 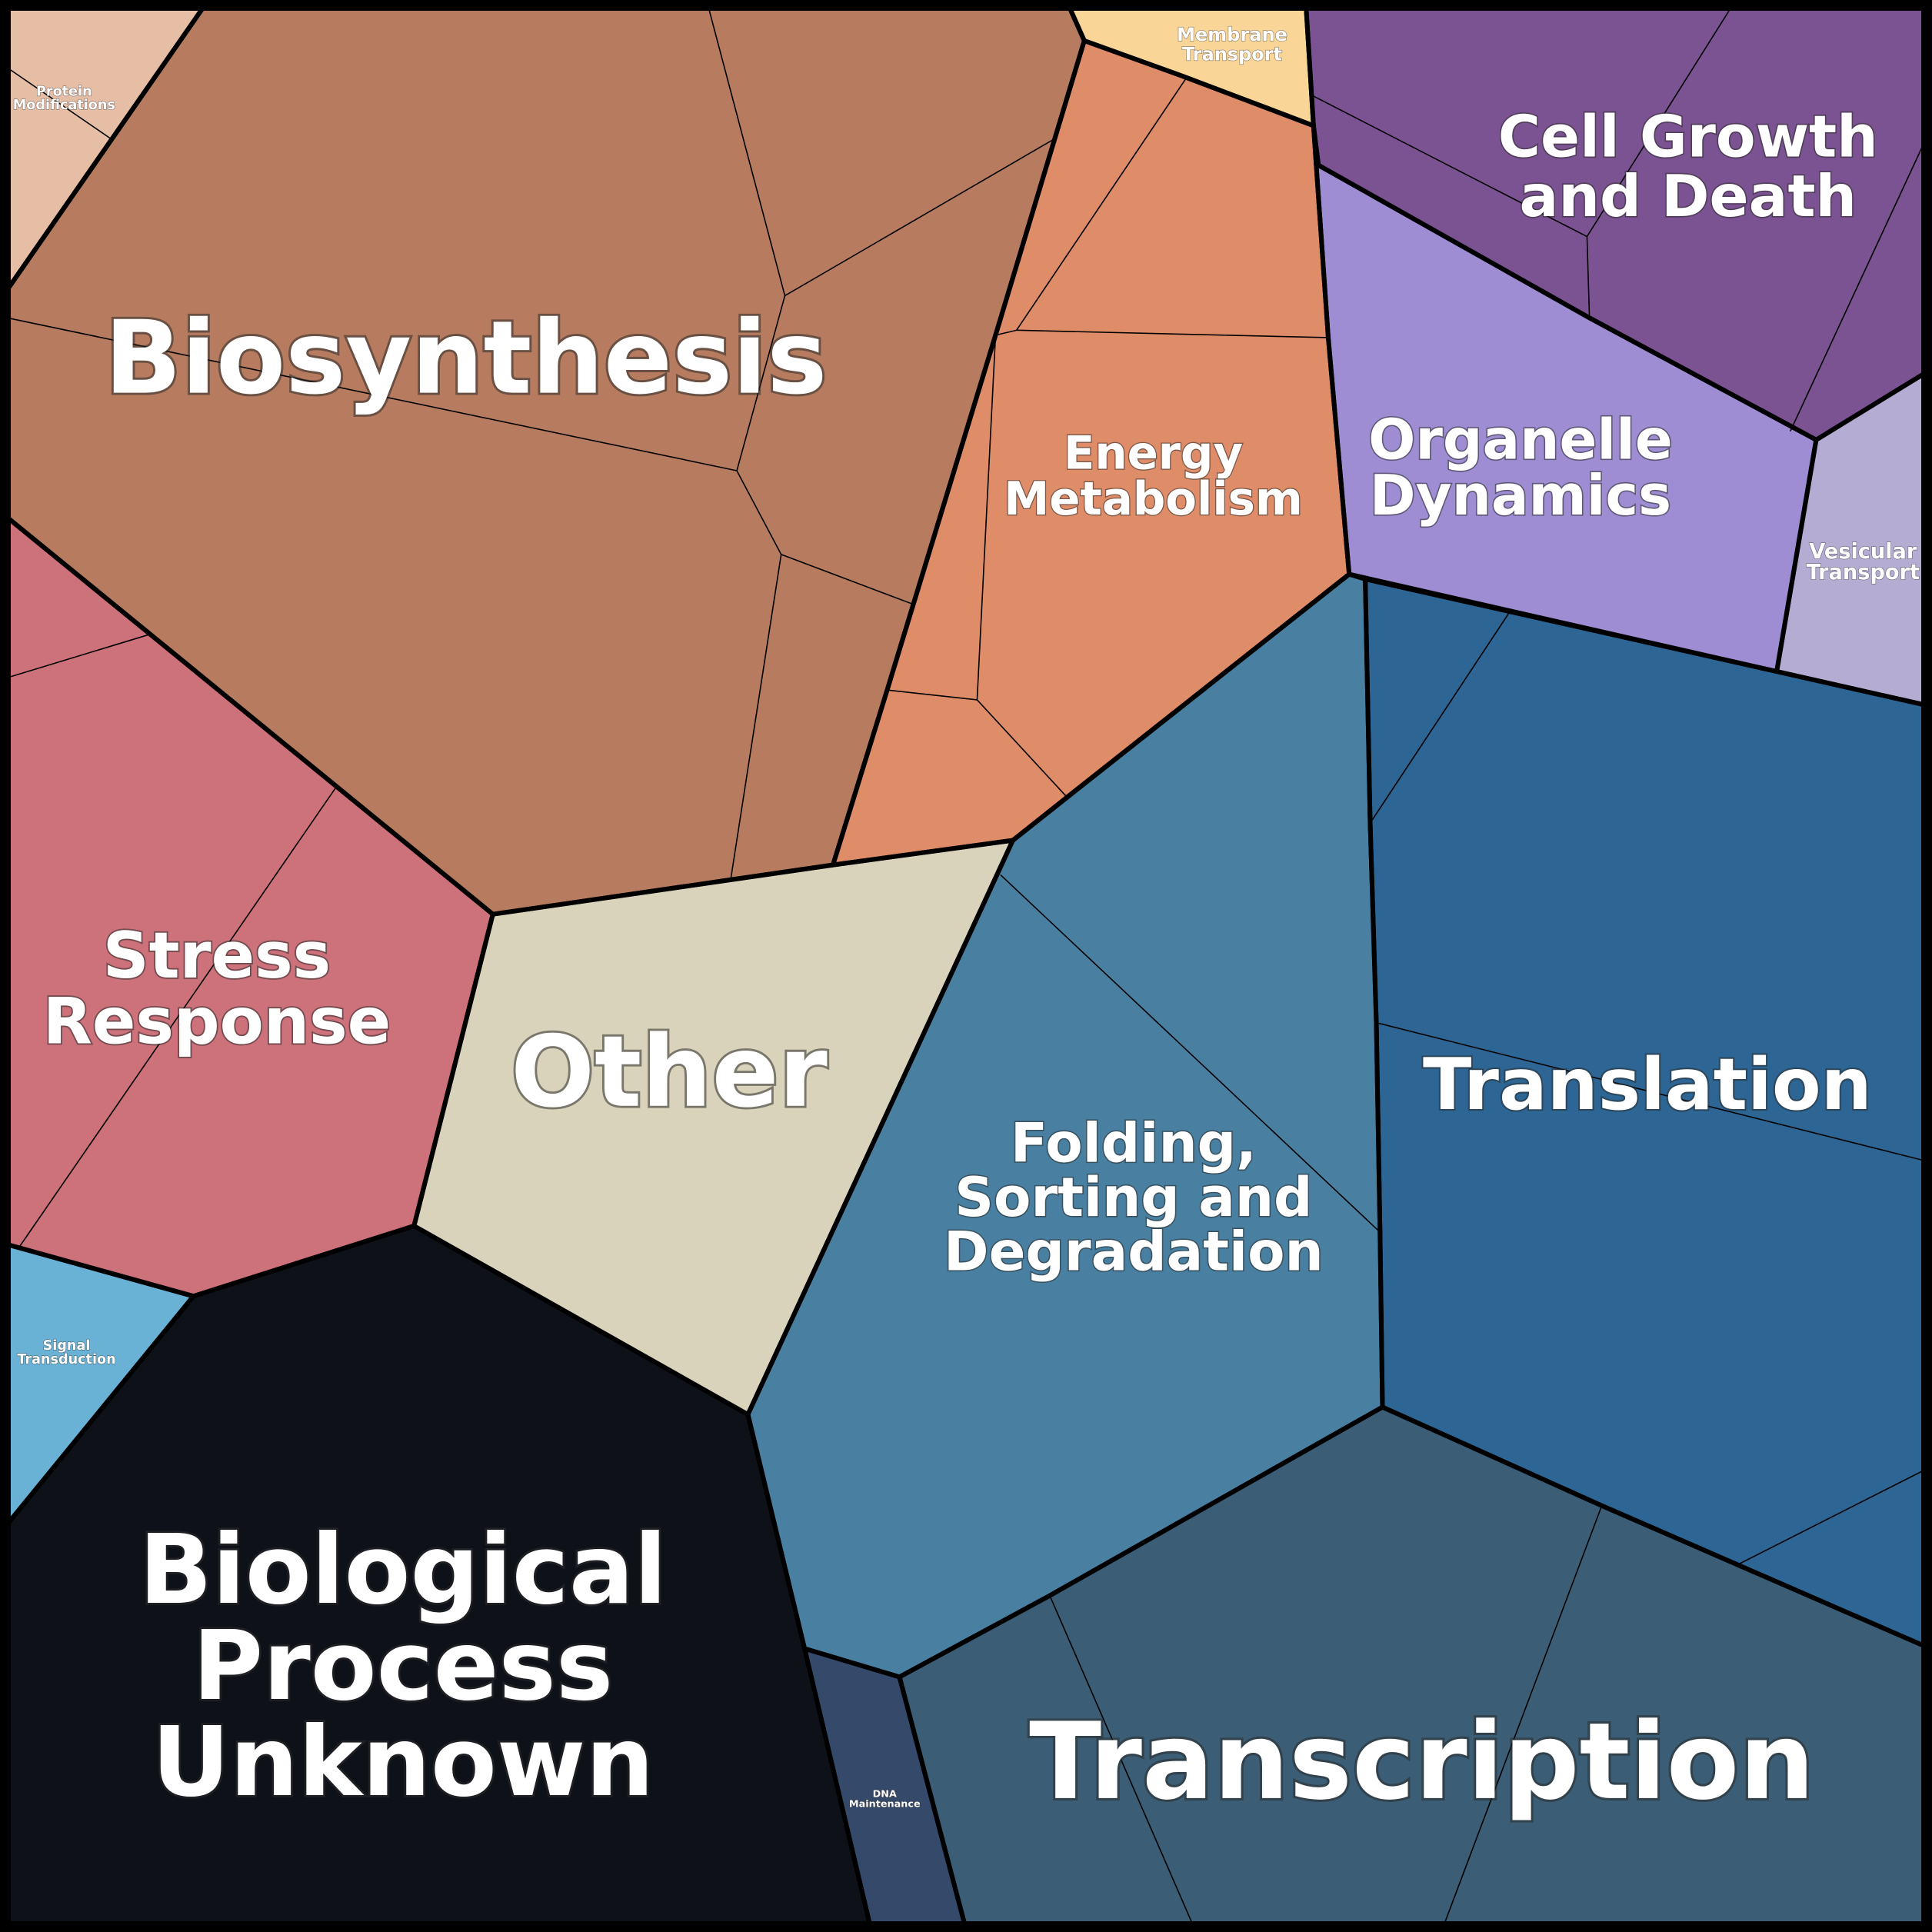 What do you see at coordinates (1190, 1053) in the screenshot?
I see `subcell-line-folding-sorting-and-degradation` at bounding box center [1190, 1053].